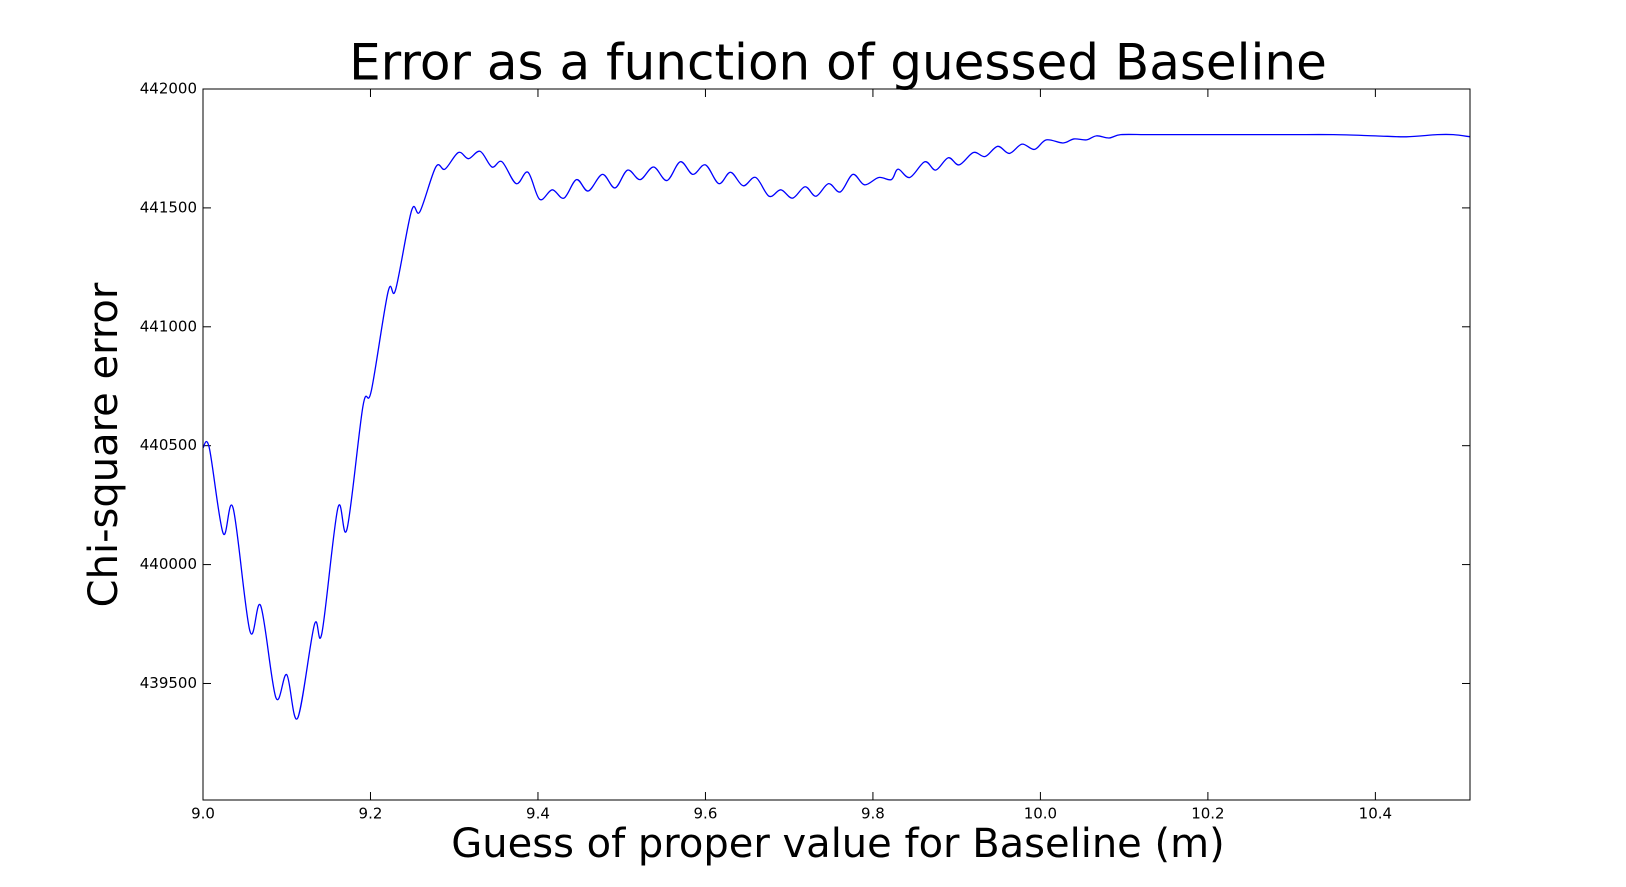 This screenshot has height=887, width=1626. What do you see at coordinates (168, 683) in the screenshot?
I see `y-tick-label: 439500` at bounding box center [168, 683].